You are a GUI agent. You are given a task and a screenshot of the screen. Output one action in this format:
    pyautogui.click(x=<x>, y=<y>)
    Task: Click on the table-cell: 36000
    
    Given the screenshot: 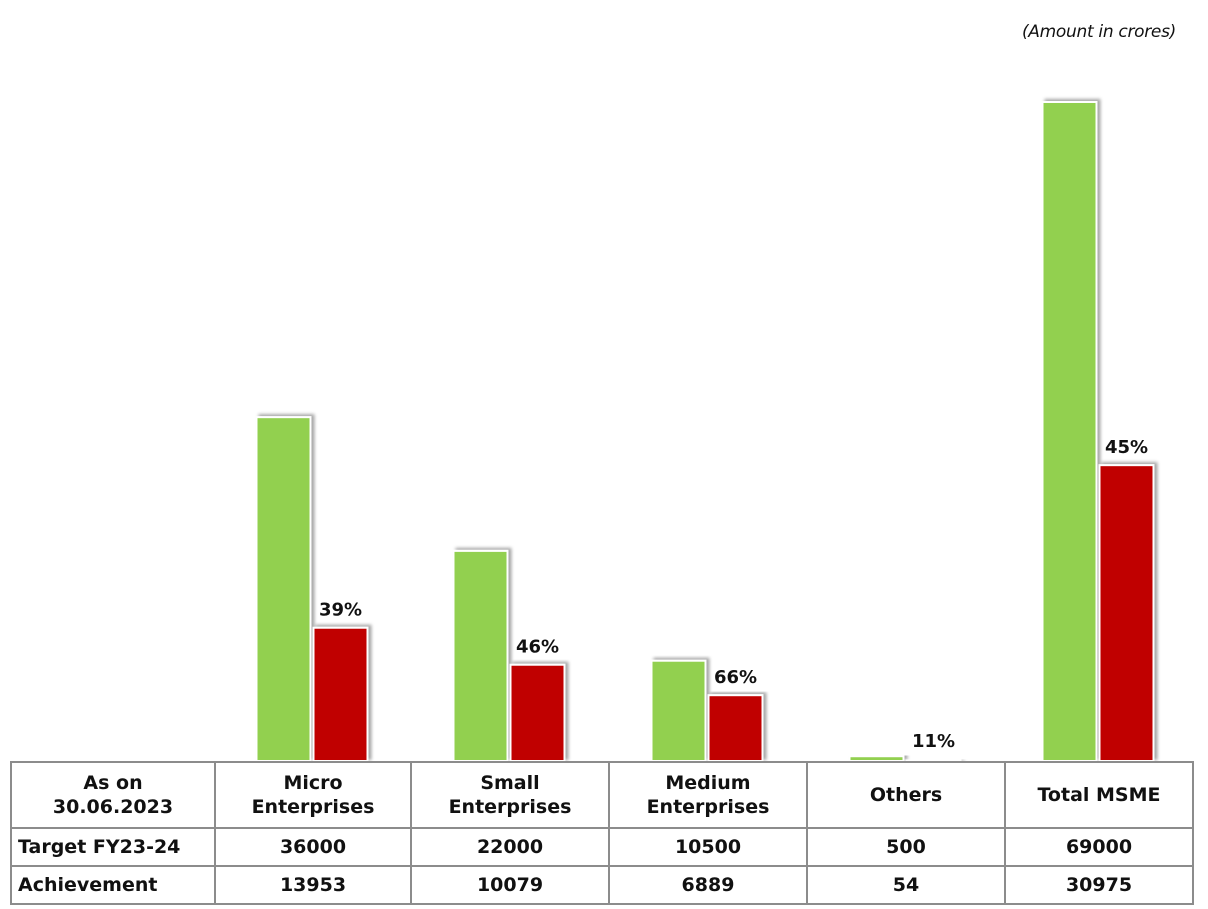 What is the action you would take?
    pyautogui.click(x=313, y=847)
    